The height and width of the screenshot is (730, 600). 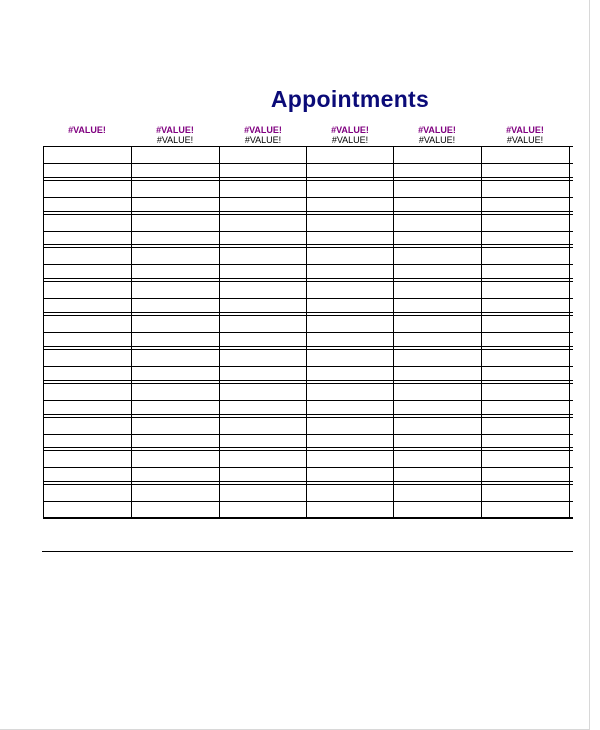 I want to click on column-header: #VALUE! #VALUE!, so click(x=525, y=135).